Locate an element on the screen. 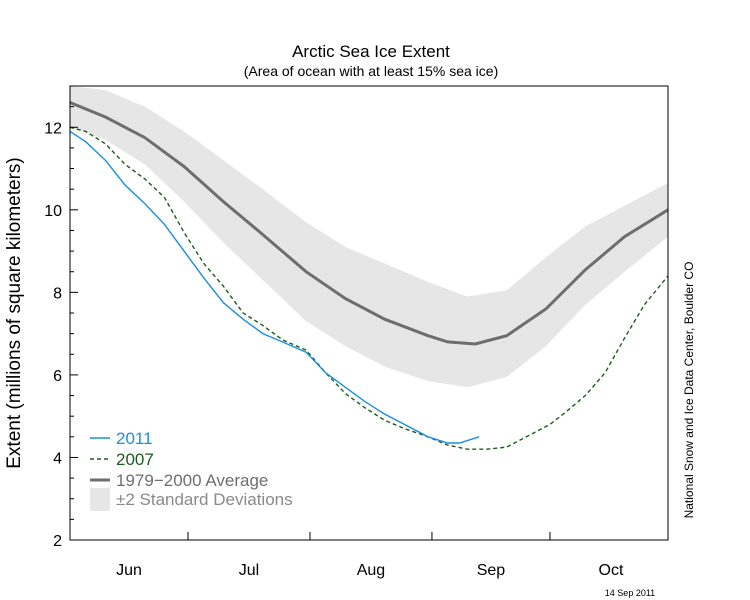 This screenshot has height=600, width=750. legend-label-2007: 2007 is located at coordinates (135, 459).